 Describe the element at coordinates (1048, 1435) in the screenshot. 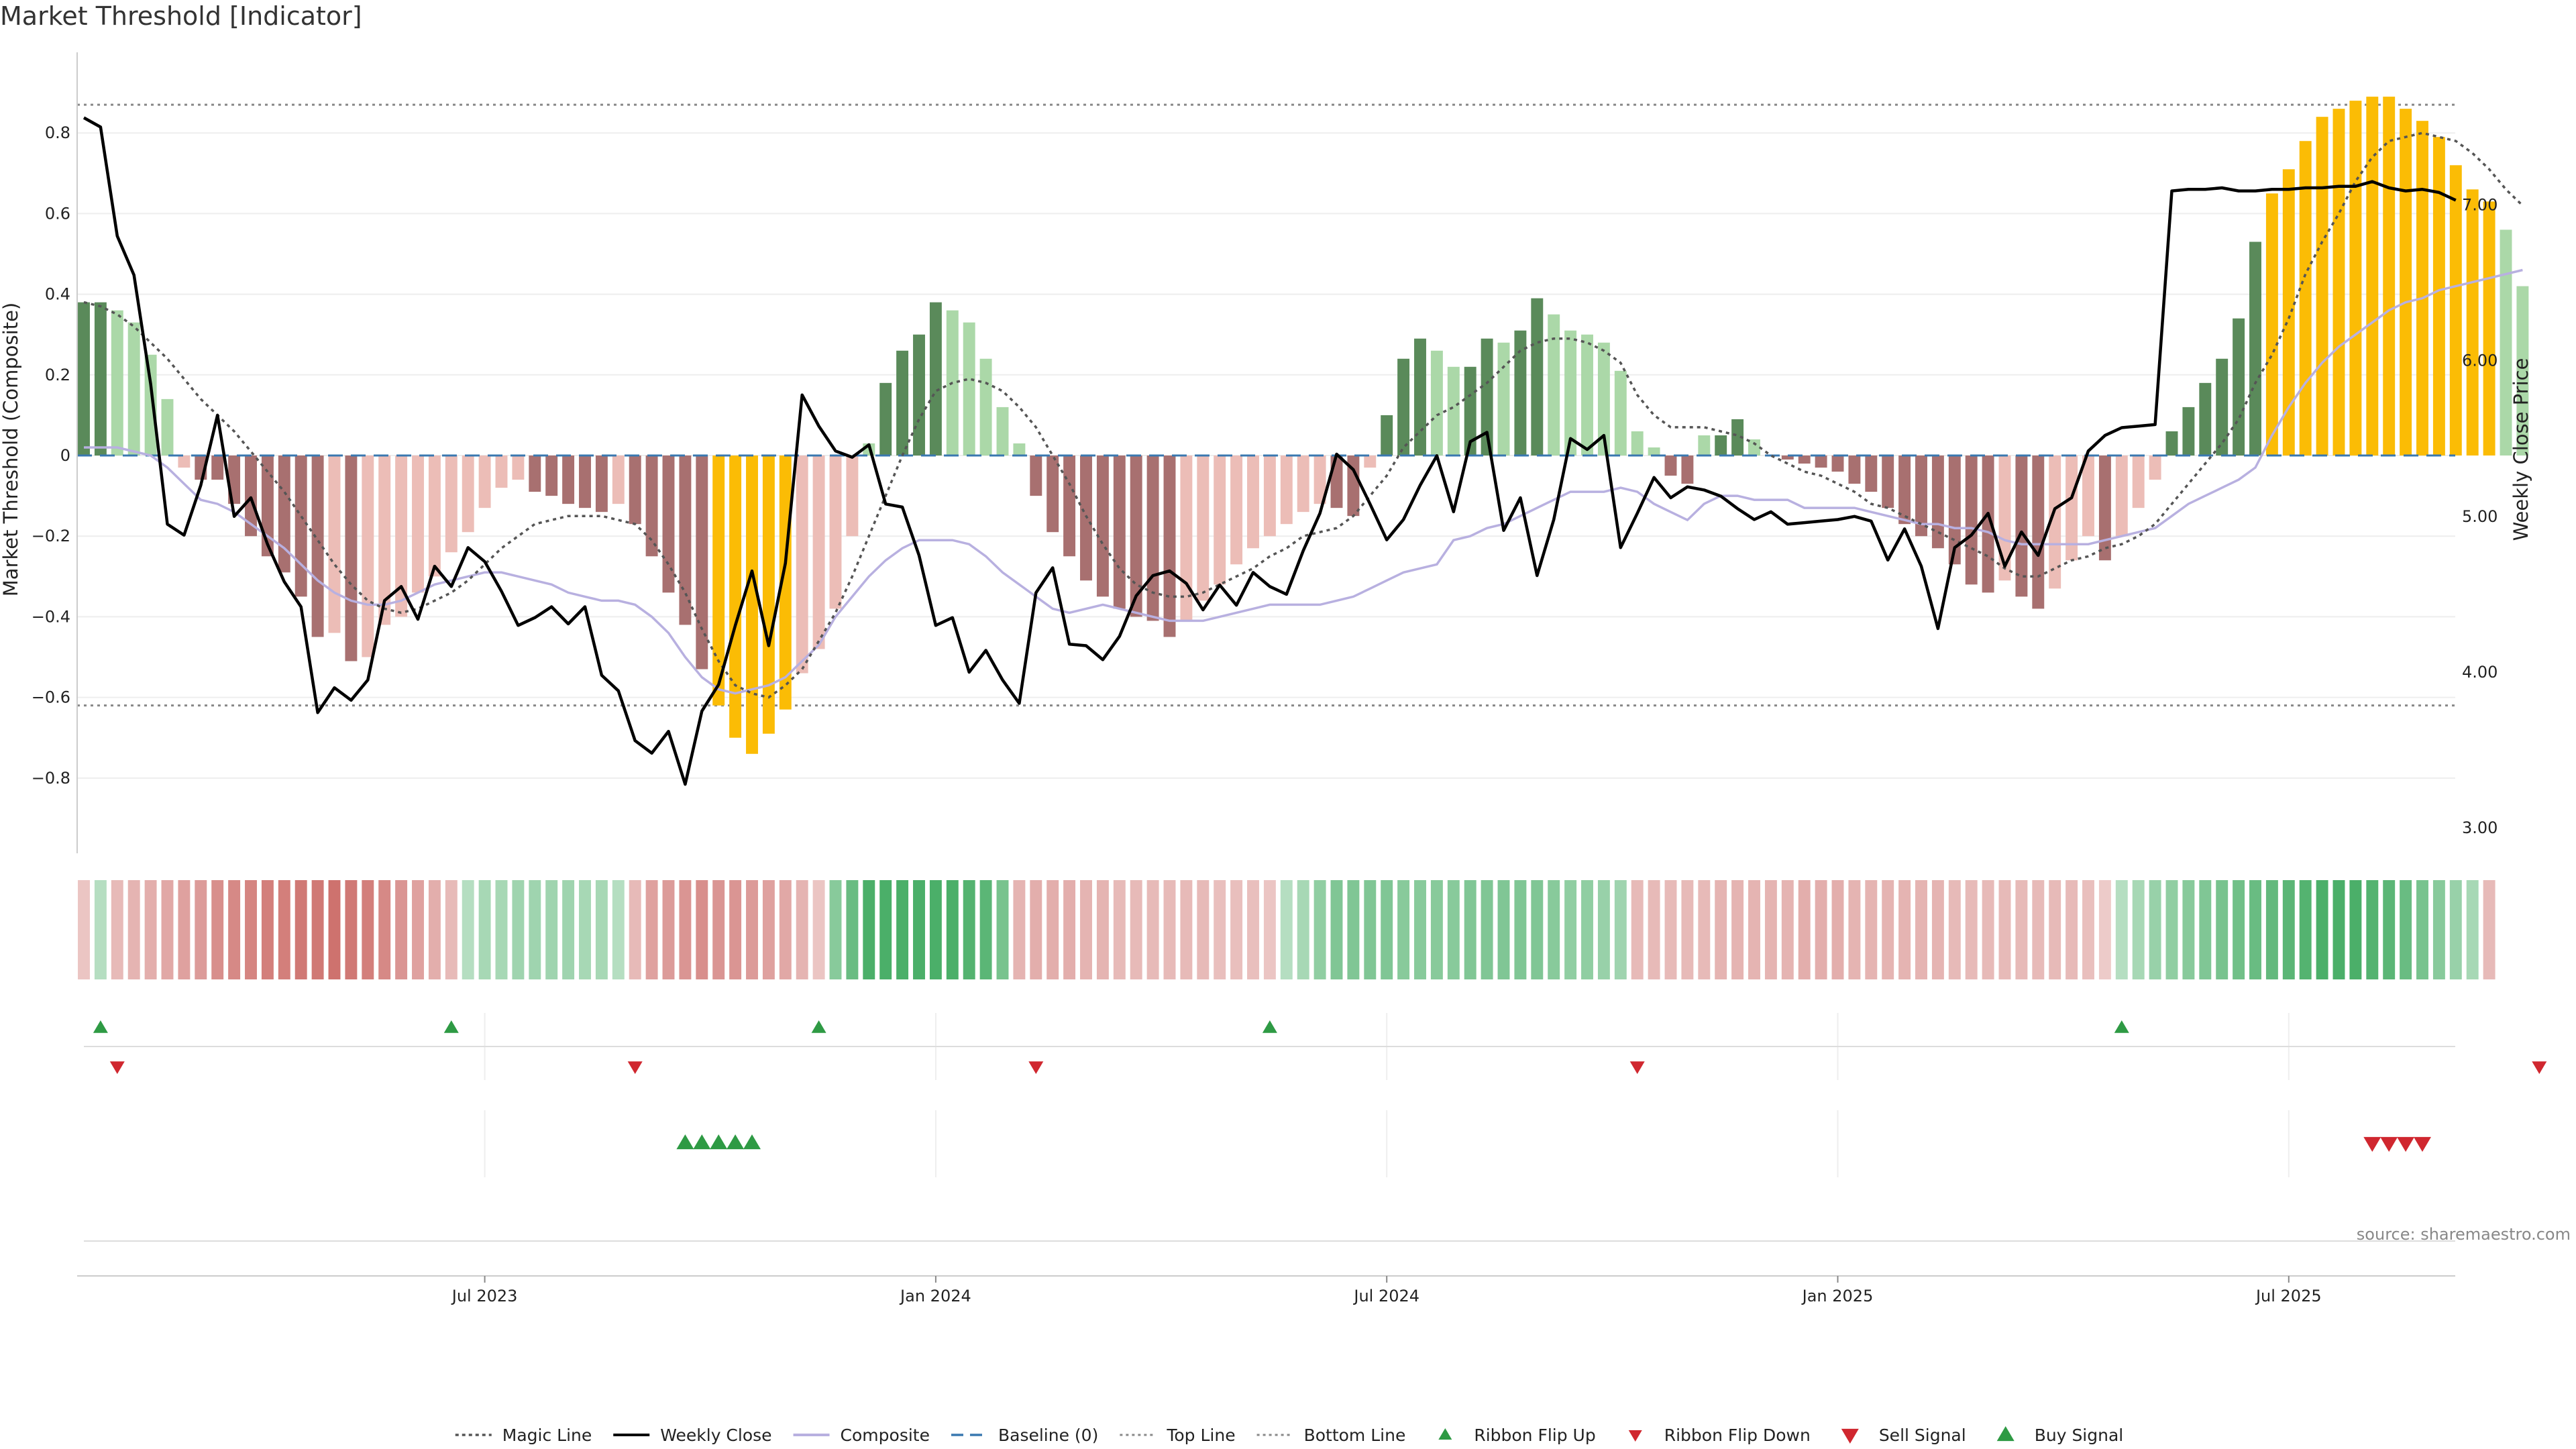

I see `legend-label: Baseline (0)` at that location.